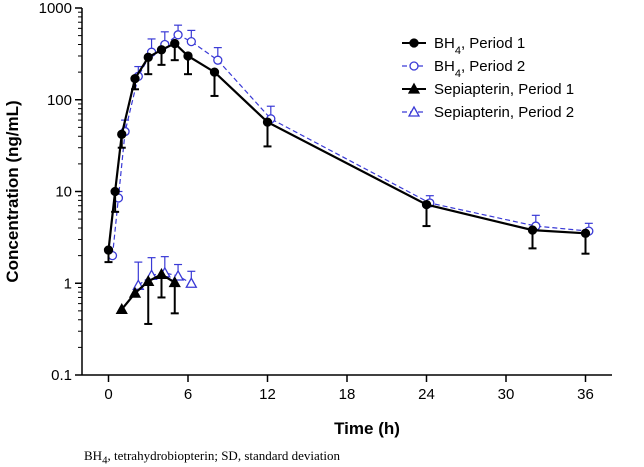  I want to click on legend-label-main: Sepiapterin, Period 1, so click(504, 89).